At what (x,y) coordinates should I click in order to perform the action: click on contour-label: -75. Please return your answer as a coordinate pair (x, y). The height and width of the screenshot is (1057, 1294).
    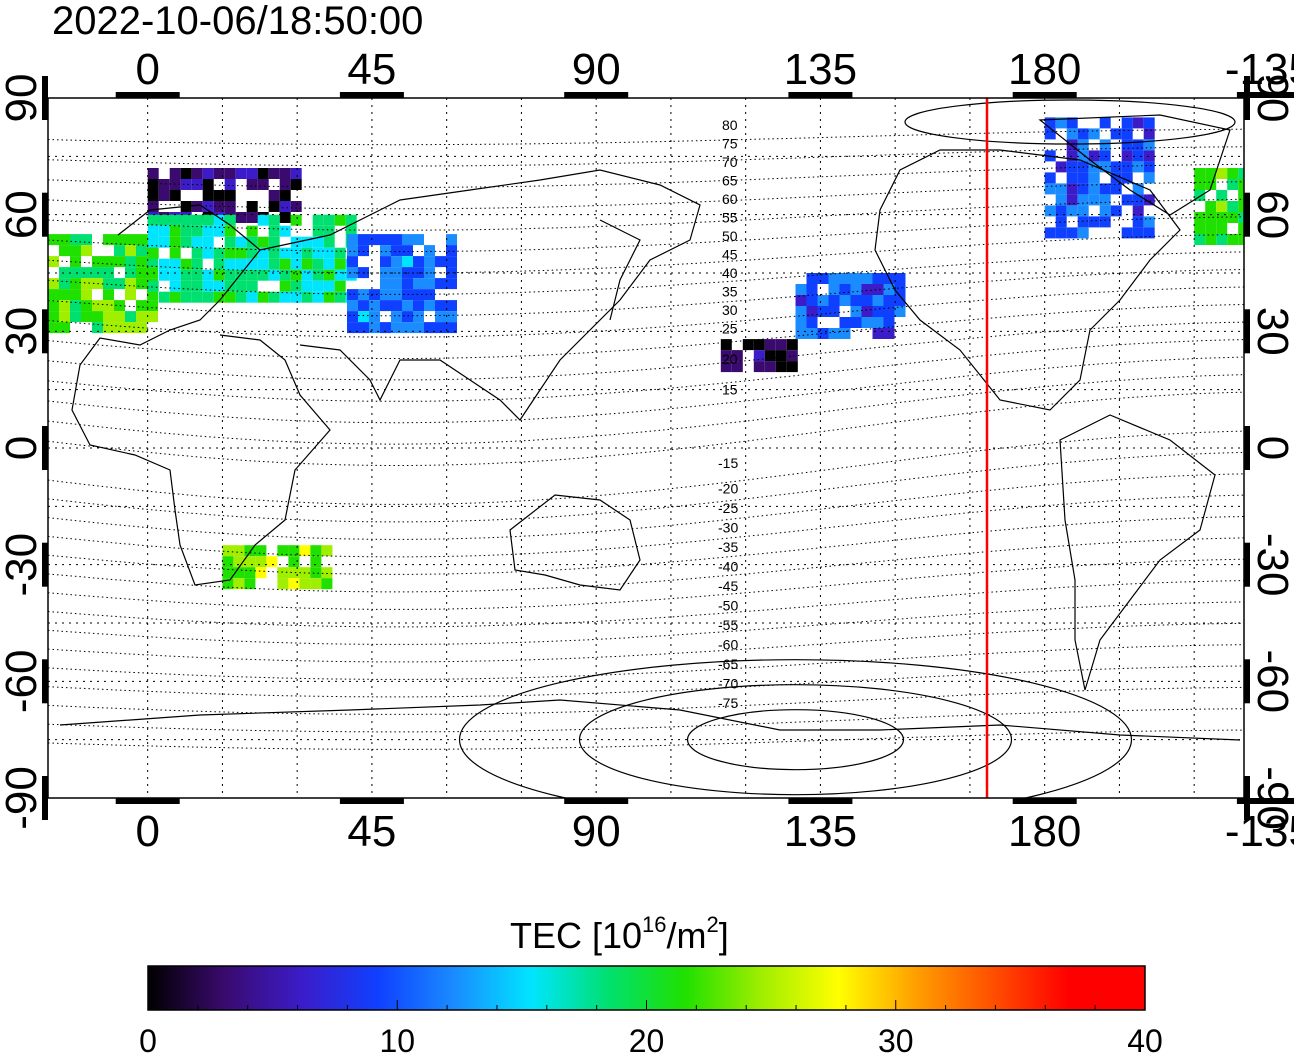
    Looking at the image, I should click on (728, 703).